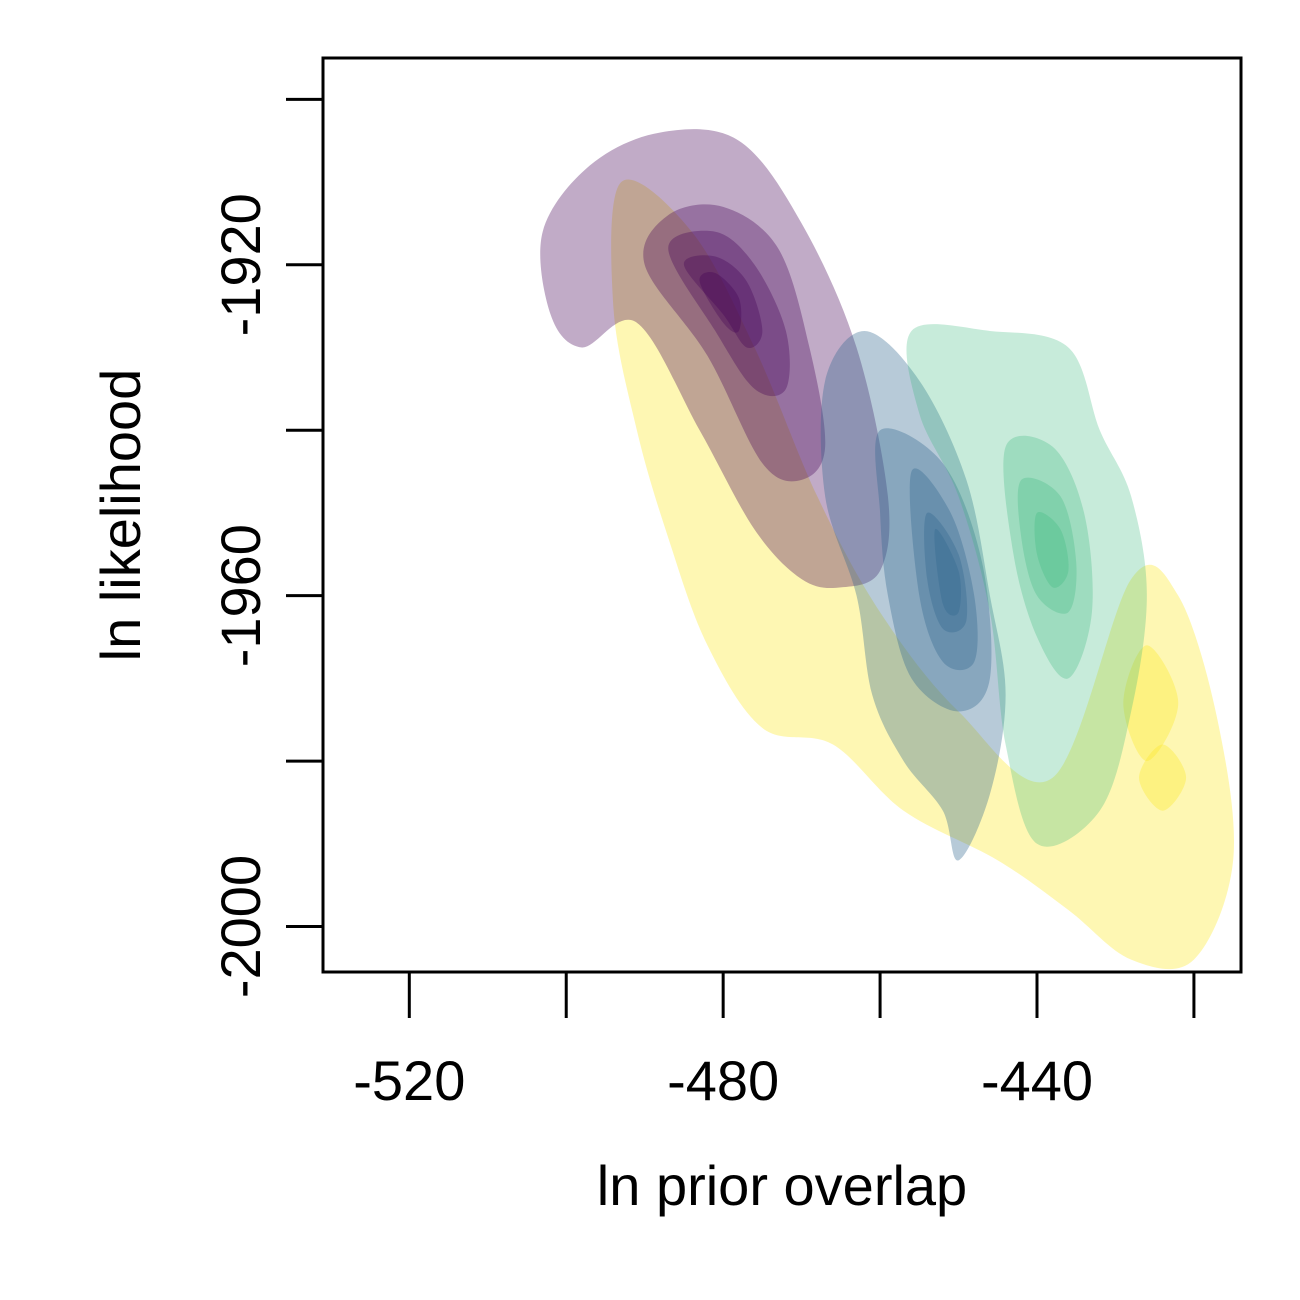 The height and width of the screenshot is (1300, 1300). What do you see at coordinates (240, 595) in the screenshot?
I see `y-tick-label-4: -1960` at bounding box center [240, 595].